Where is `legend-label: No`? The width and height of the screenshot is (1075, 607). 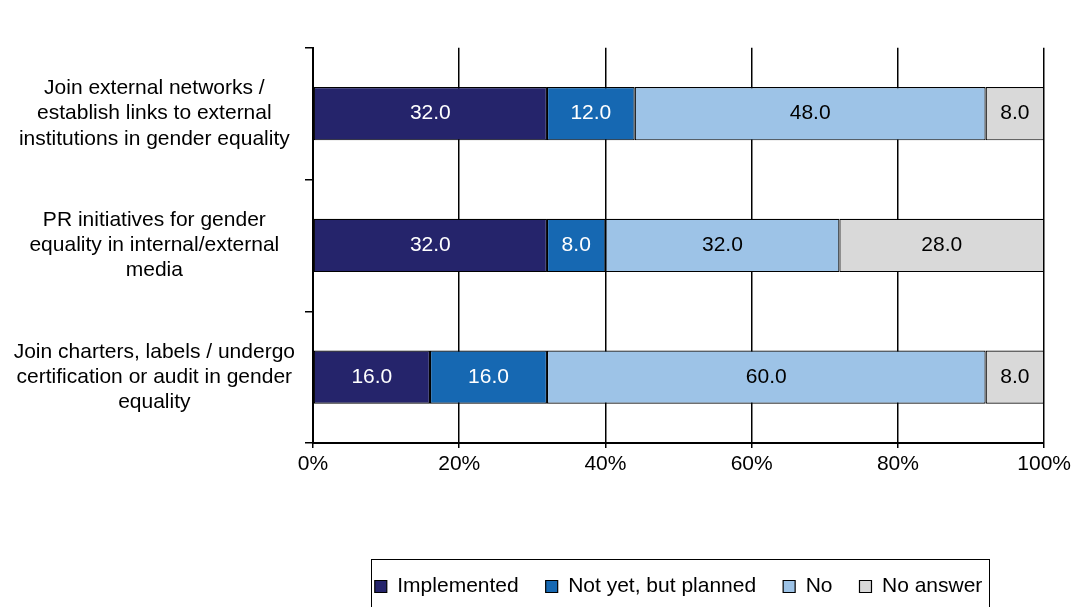
legend-label: No is located at coordinates (819, 585).